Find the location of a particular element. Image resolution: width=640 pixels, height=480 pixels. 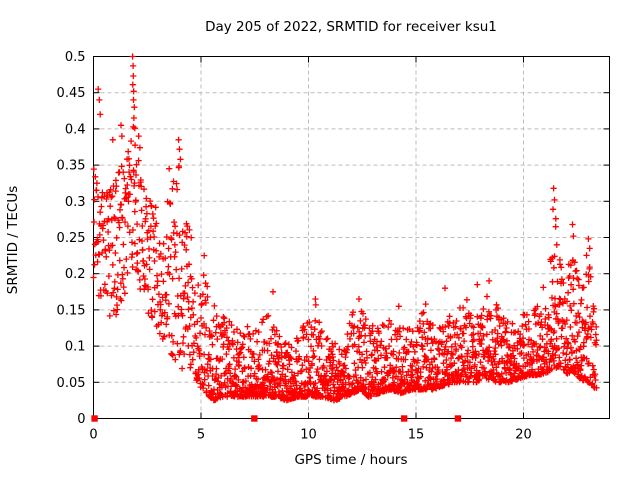

y-tick-label: 0.05 is located at coordinates (71, 383).